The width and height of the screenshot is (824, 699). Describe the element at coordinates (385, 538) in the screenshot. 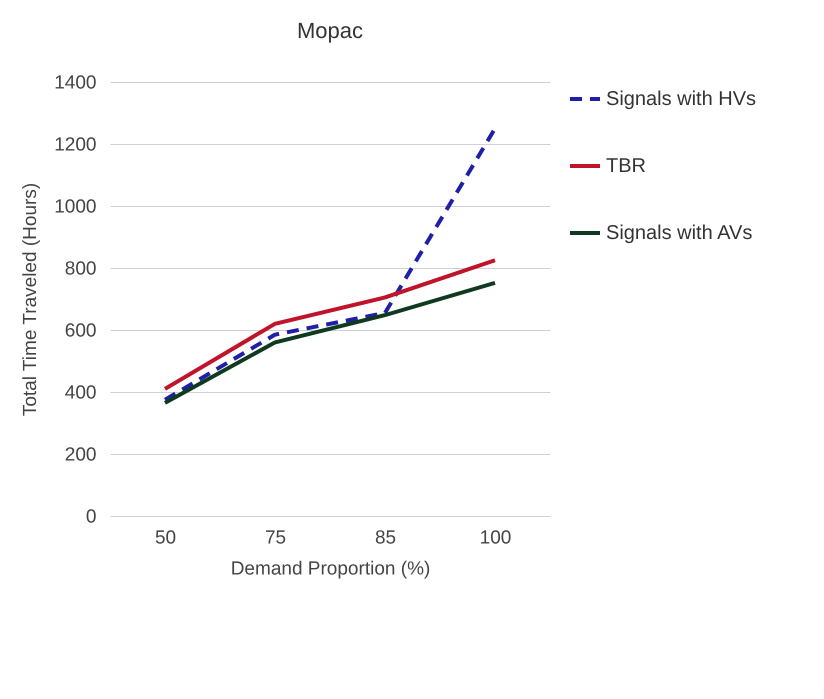

I see `x-tick-label: 85` at that location.